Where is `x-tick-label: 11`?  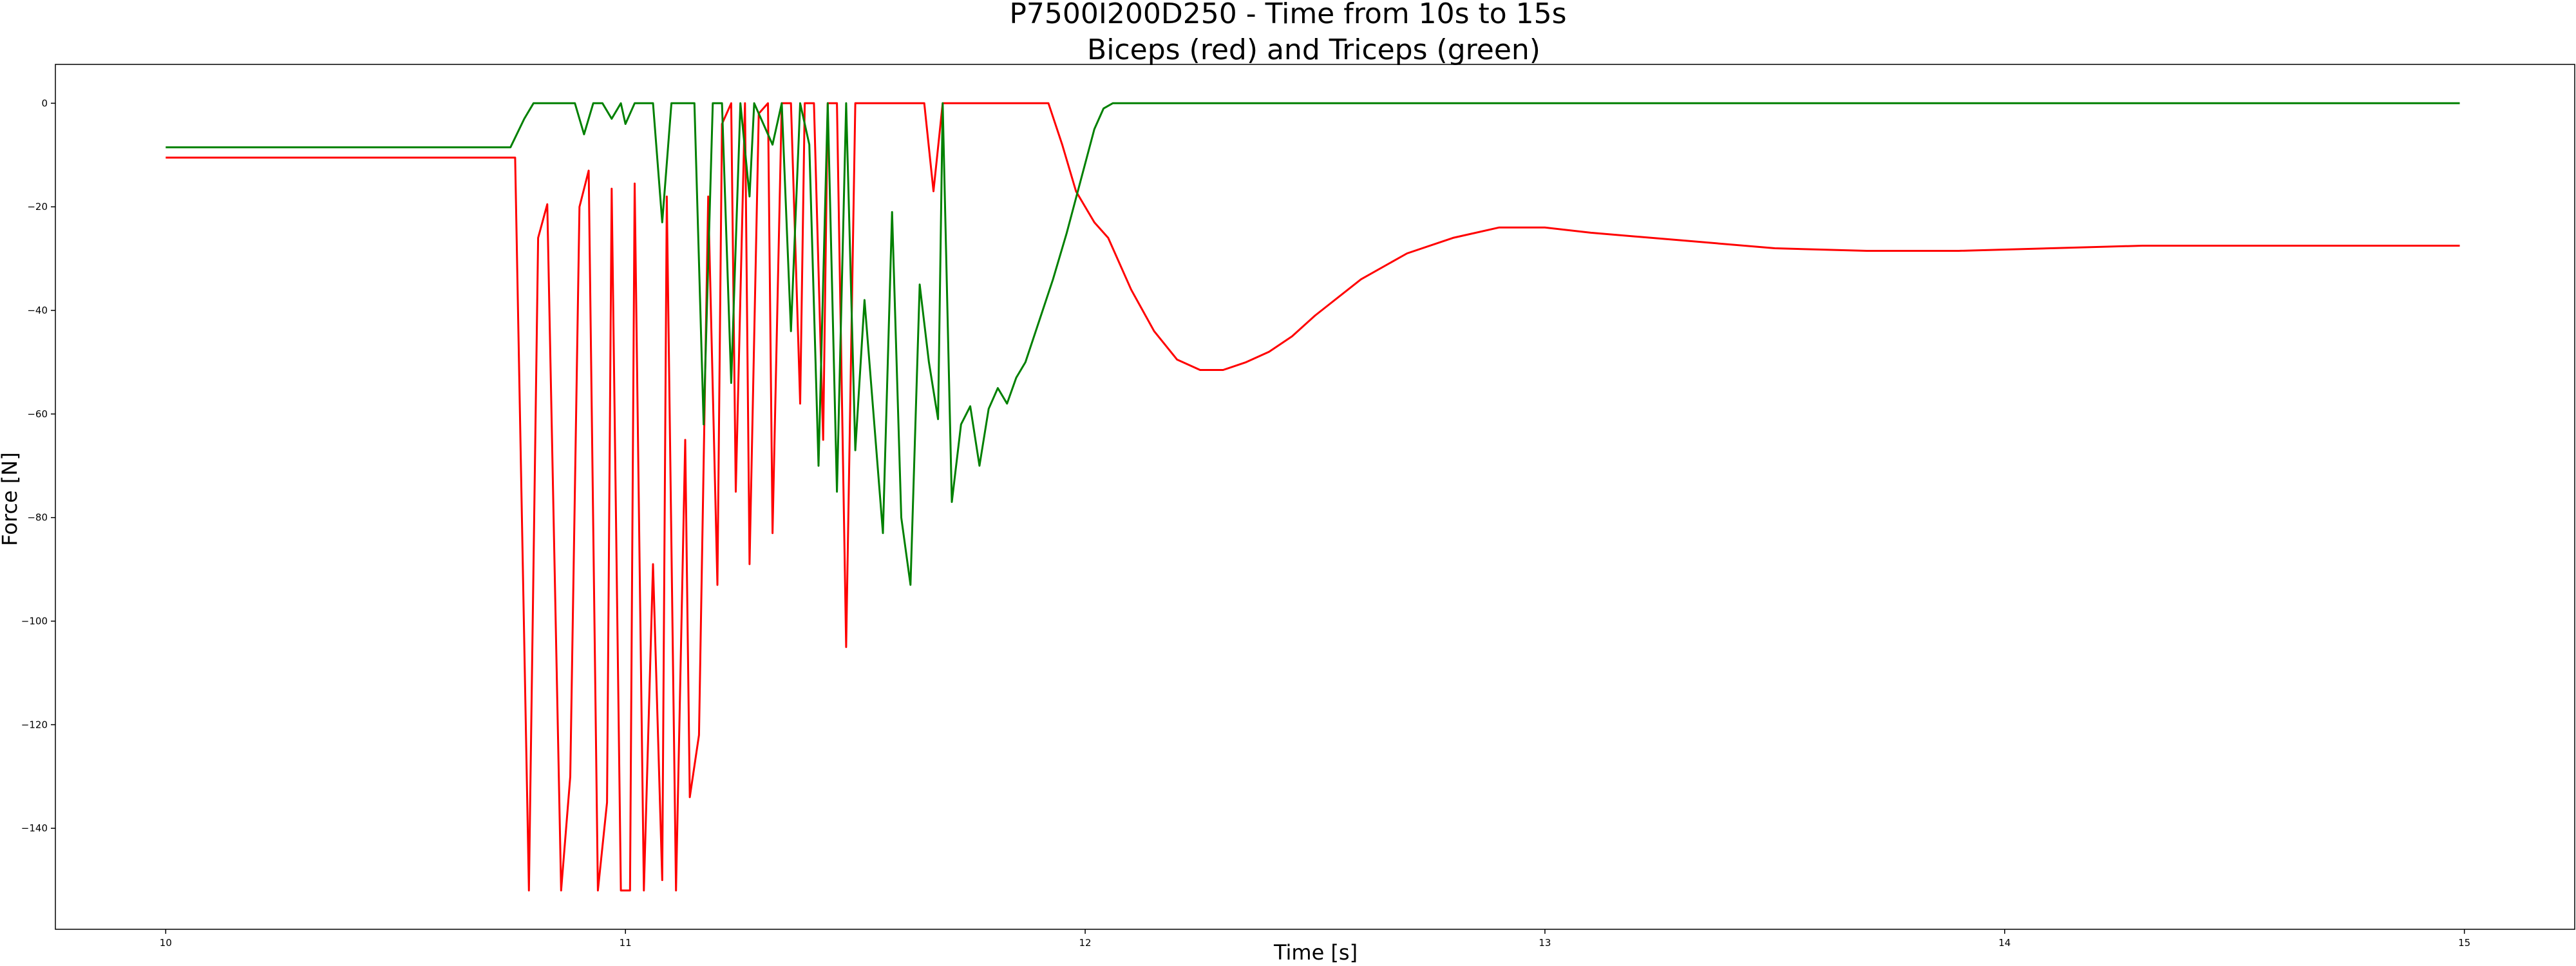 x-tick-label: 11 is located at coordinates (626, 943).